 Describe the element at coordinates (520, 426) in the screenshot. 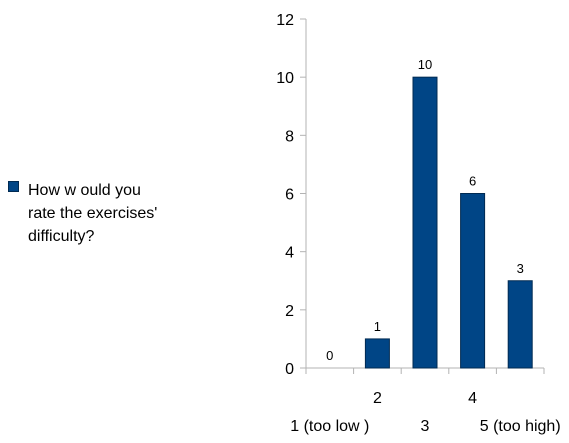

I see `x-tick-label: 5 (too high)` at that location.